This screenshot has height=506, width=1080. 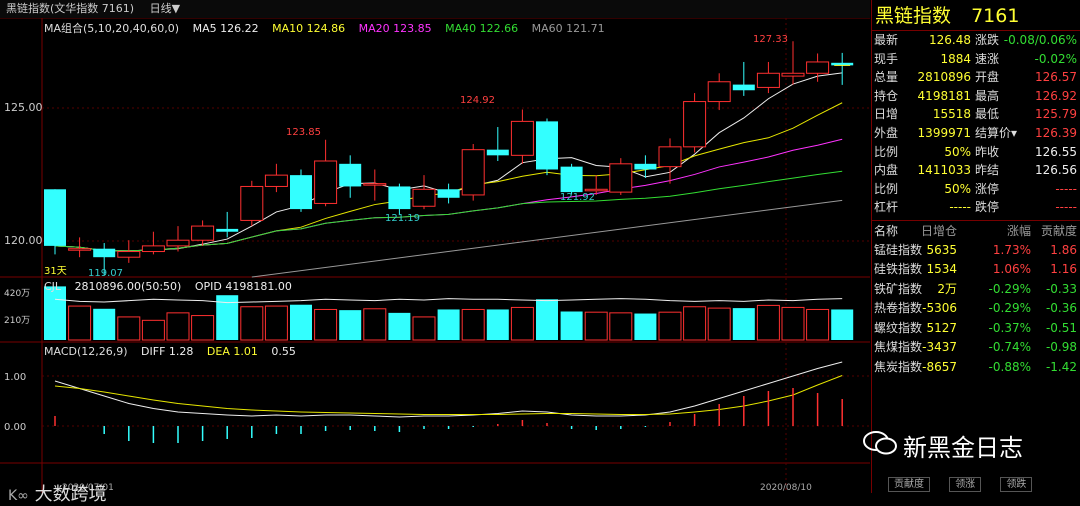 I want to click on quote-value: -0.08/0.06%, so click(x=1040, y=40).